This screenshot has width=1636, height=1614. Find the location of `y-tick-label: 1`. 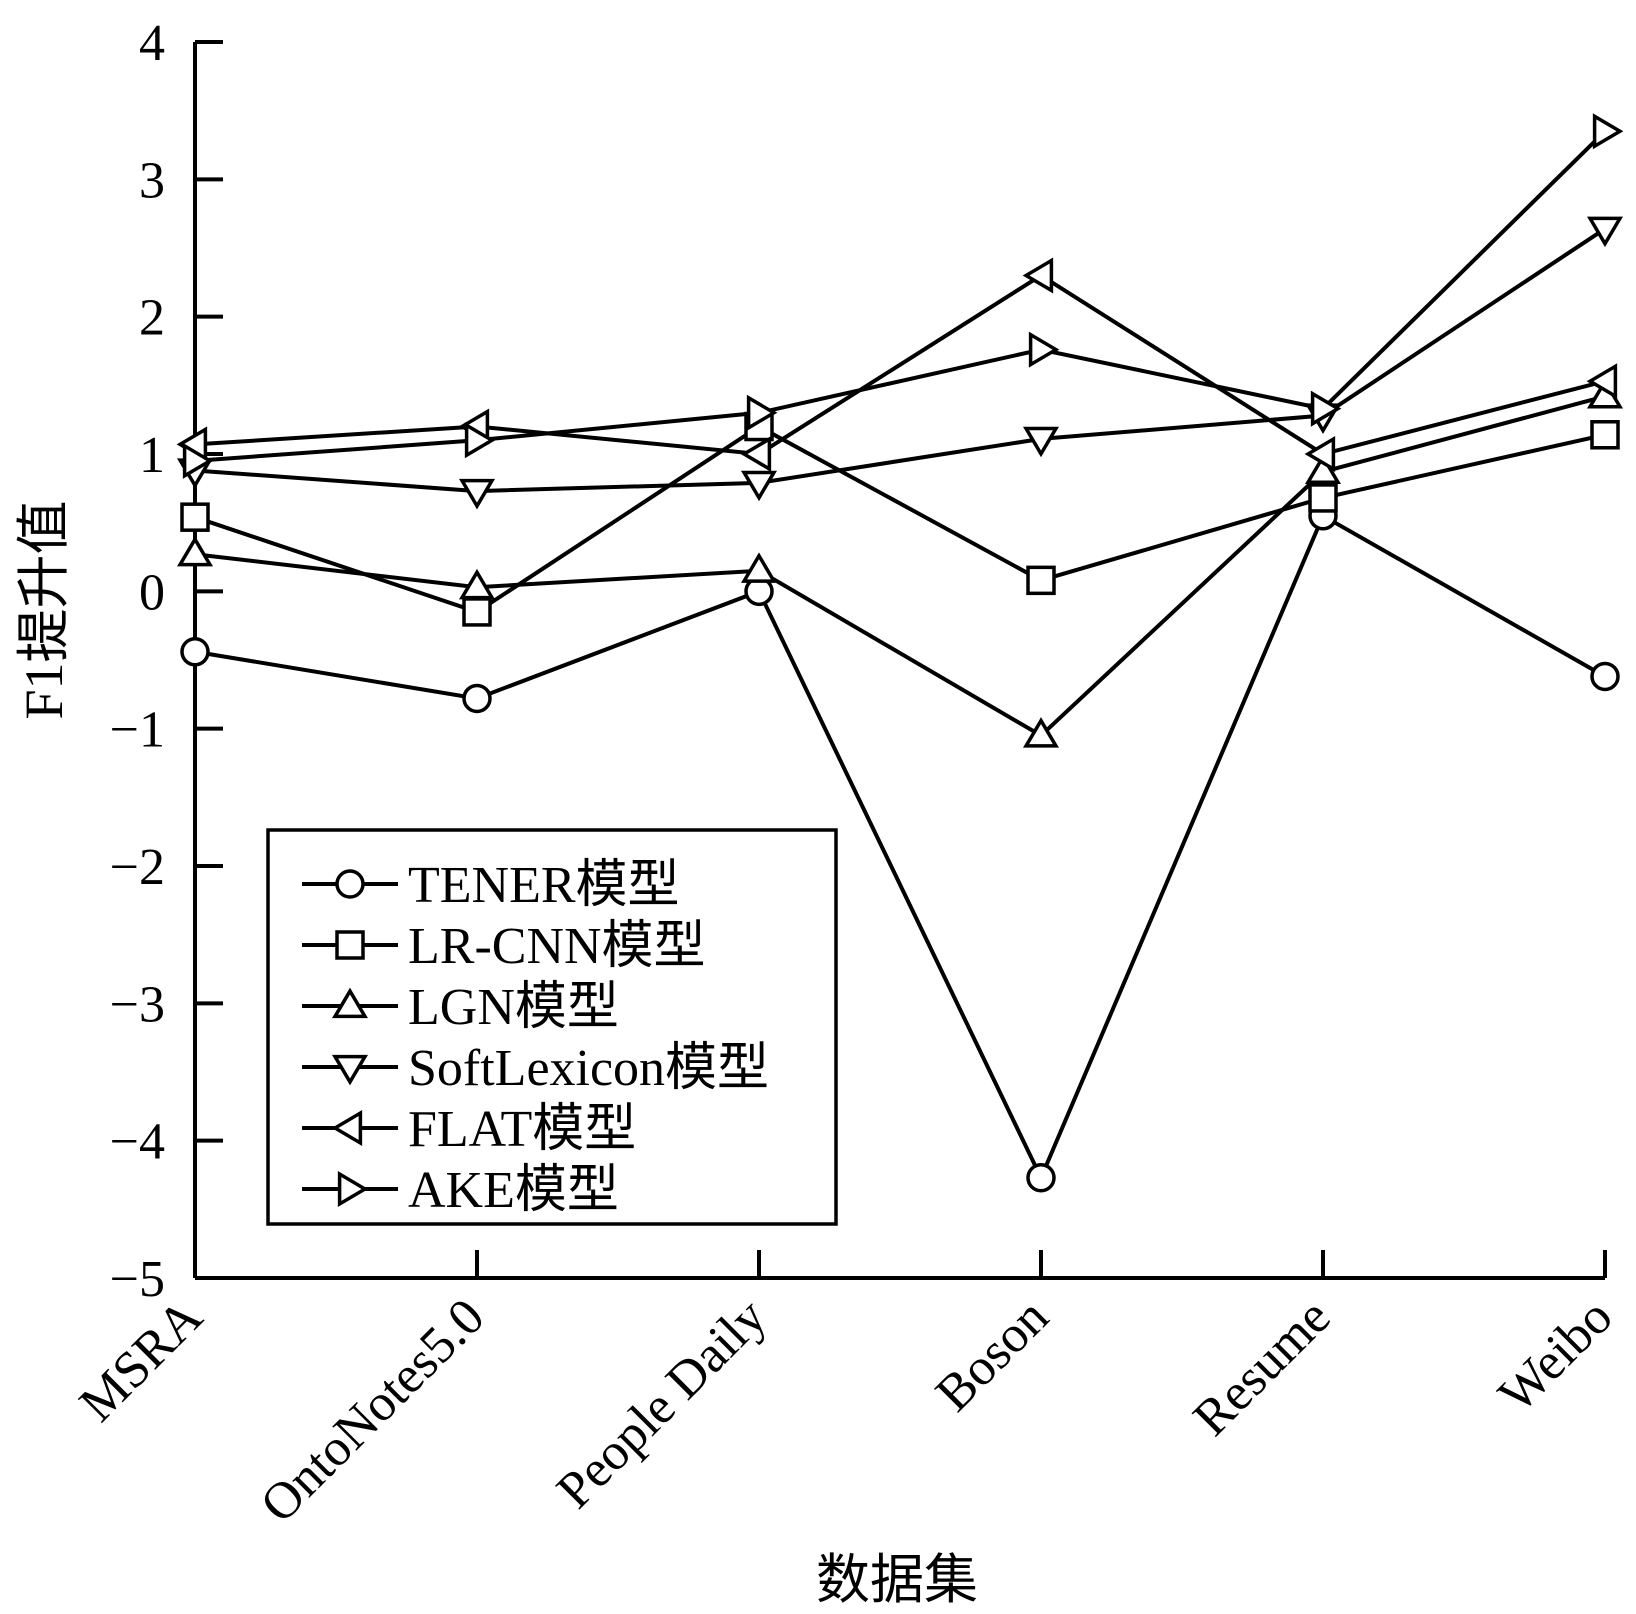

y-tick-label: 1 is located at coordinates (152, 455).